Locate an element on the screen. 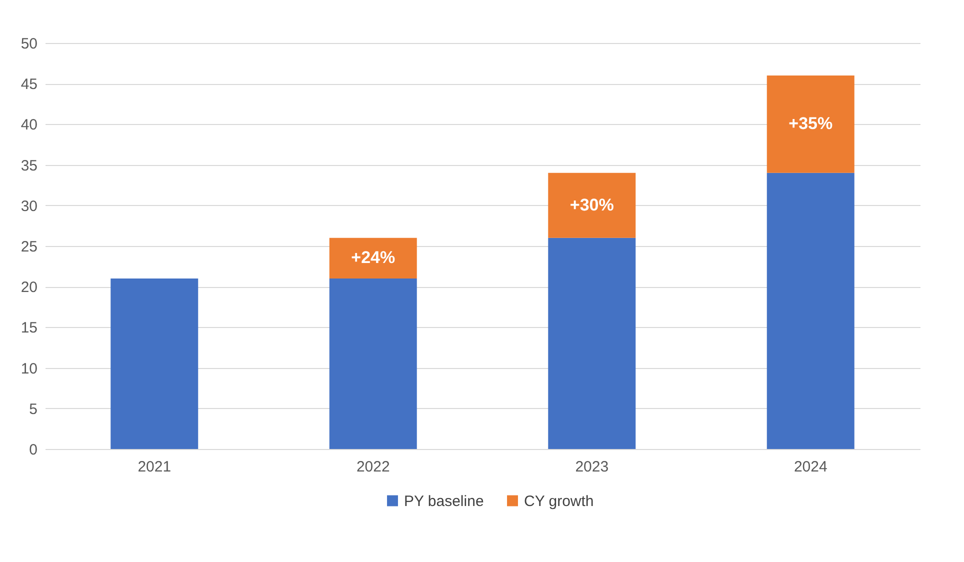  y-tick-label: 40 is located at coordinates (29, 125).